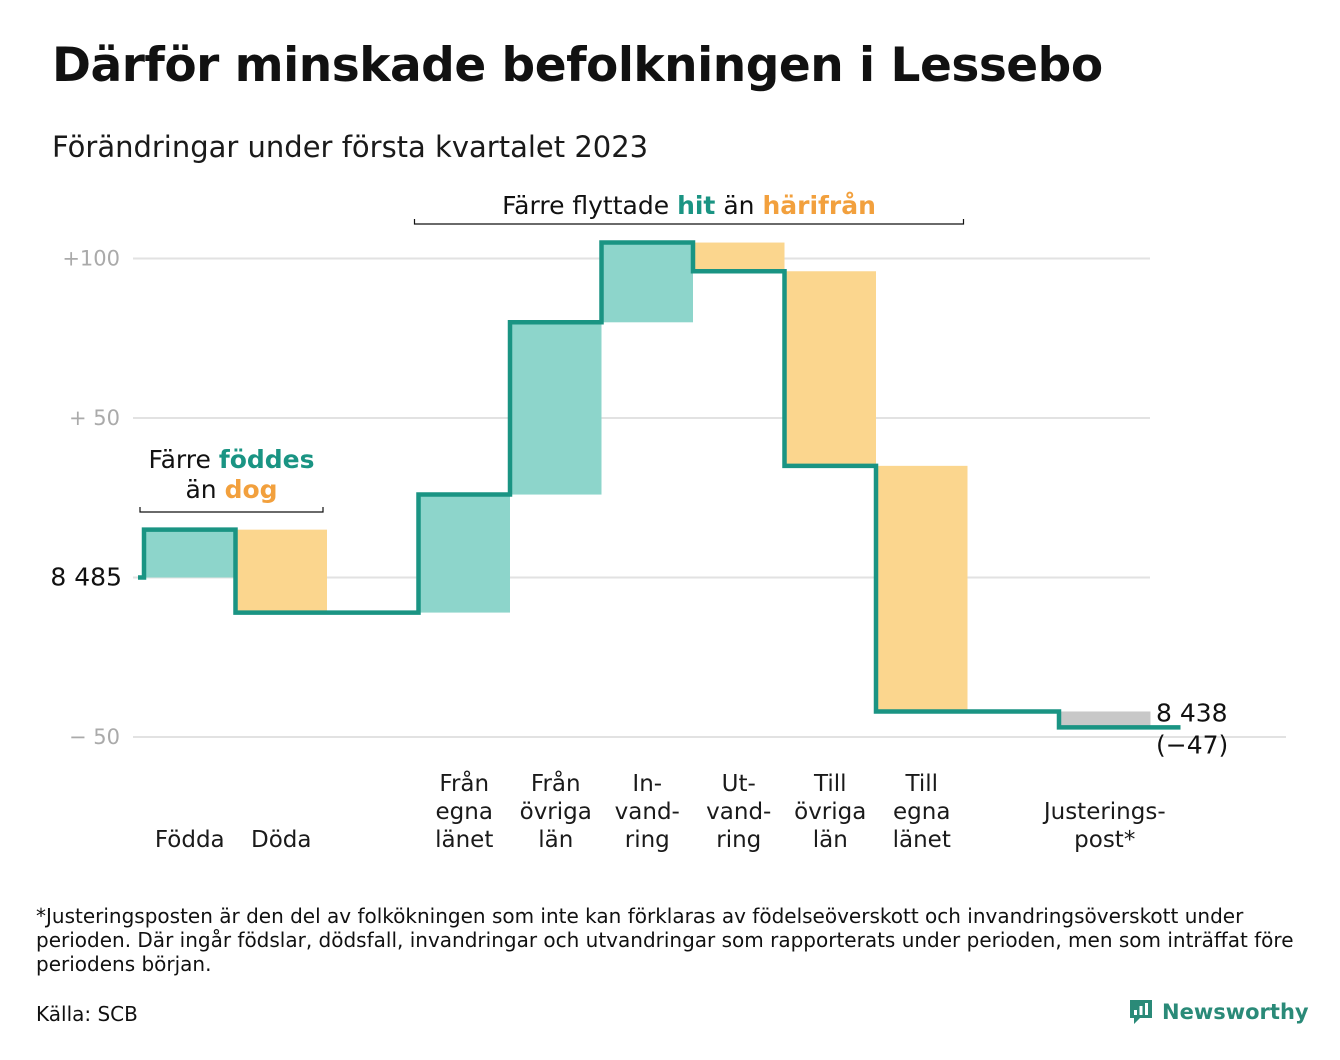 This screenshot has height=1060, width=1340. What do you see at coordinates (464, 811) in the screenshot?
I see `category-label: Från egna länet` at bounding box center [464, 811].